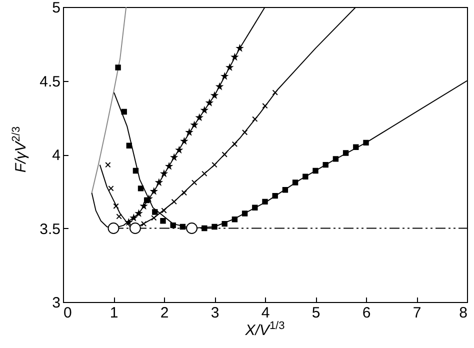 The image size is (474, 348). I want to click on x-tick-label: 3, so click(215, 313).